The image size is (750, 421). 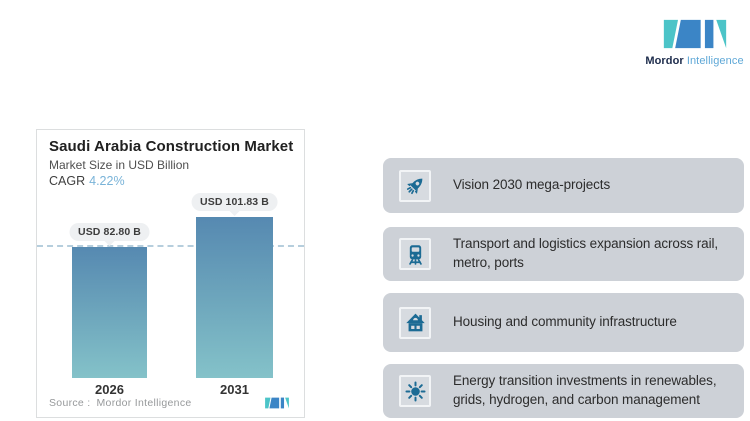 I want to click on rocket-icon, so click(x=414, y=186).